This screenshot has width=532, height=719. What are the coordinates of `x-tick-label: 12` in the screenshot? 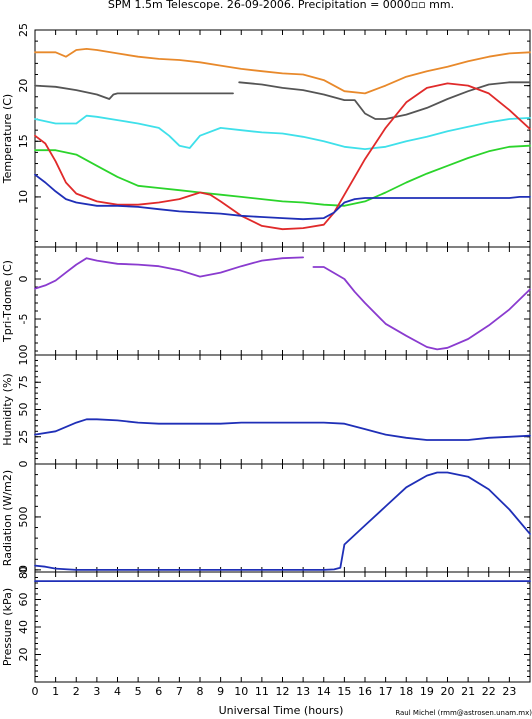 It's located at (283, 691).